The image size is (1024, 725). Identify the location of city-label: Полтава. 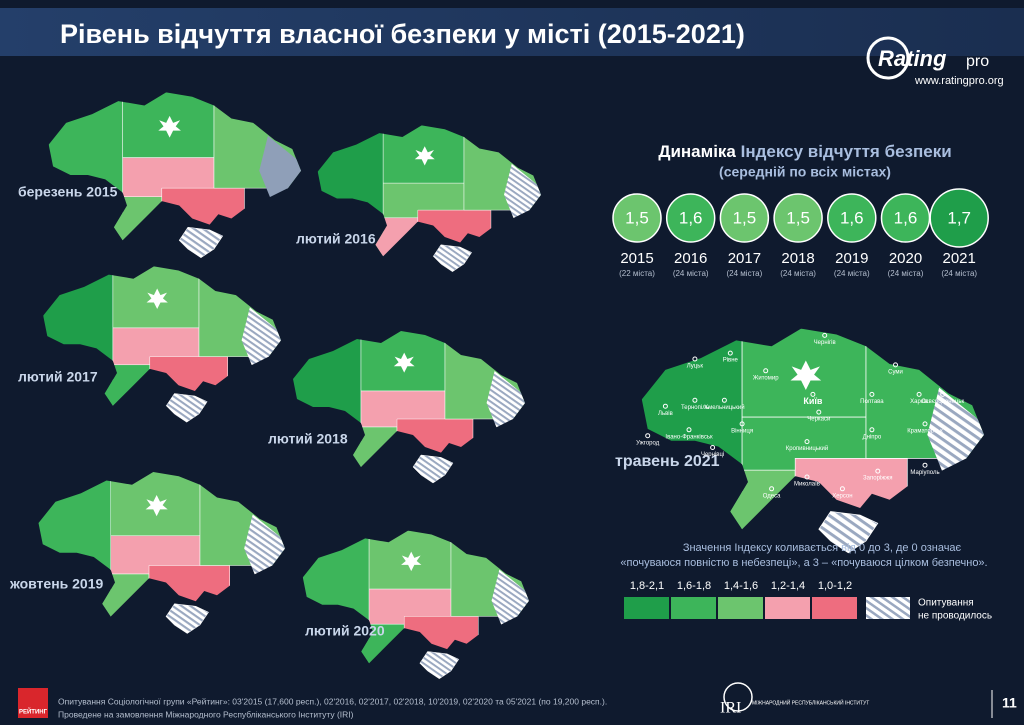
(872, 402).